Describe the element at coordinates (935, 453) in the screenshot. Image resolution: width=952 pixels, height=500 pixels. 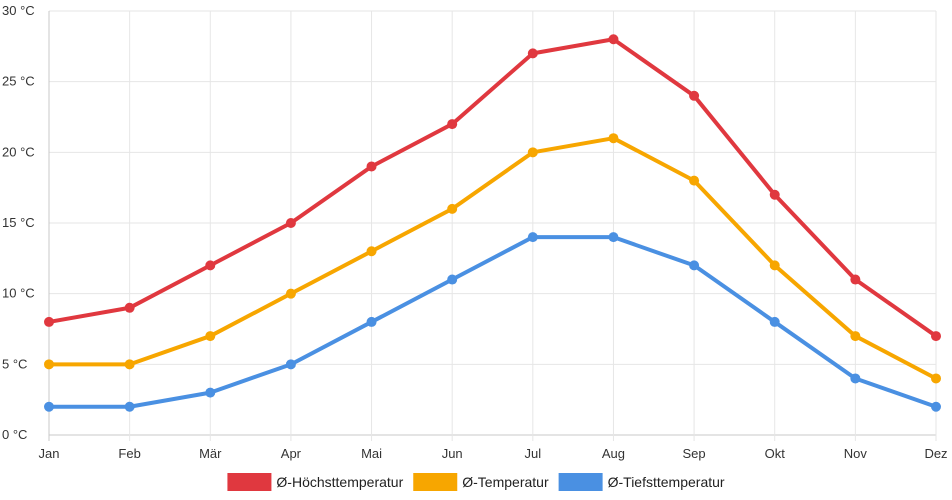
I see `x-tick-label: Dez` at that location.